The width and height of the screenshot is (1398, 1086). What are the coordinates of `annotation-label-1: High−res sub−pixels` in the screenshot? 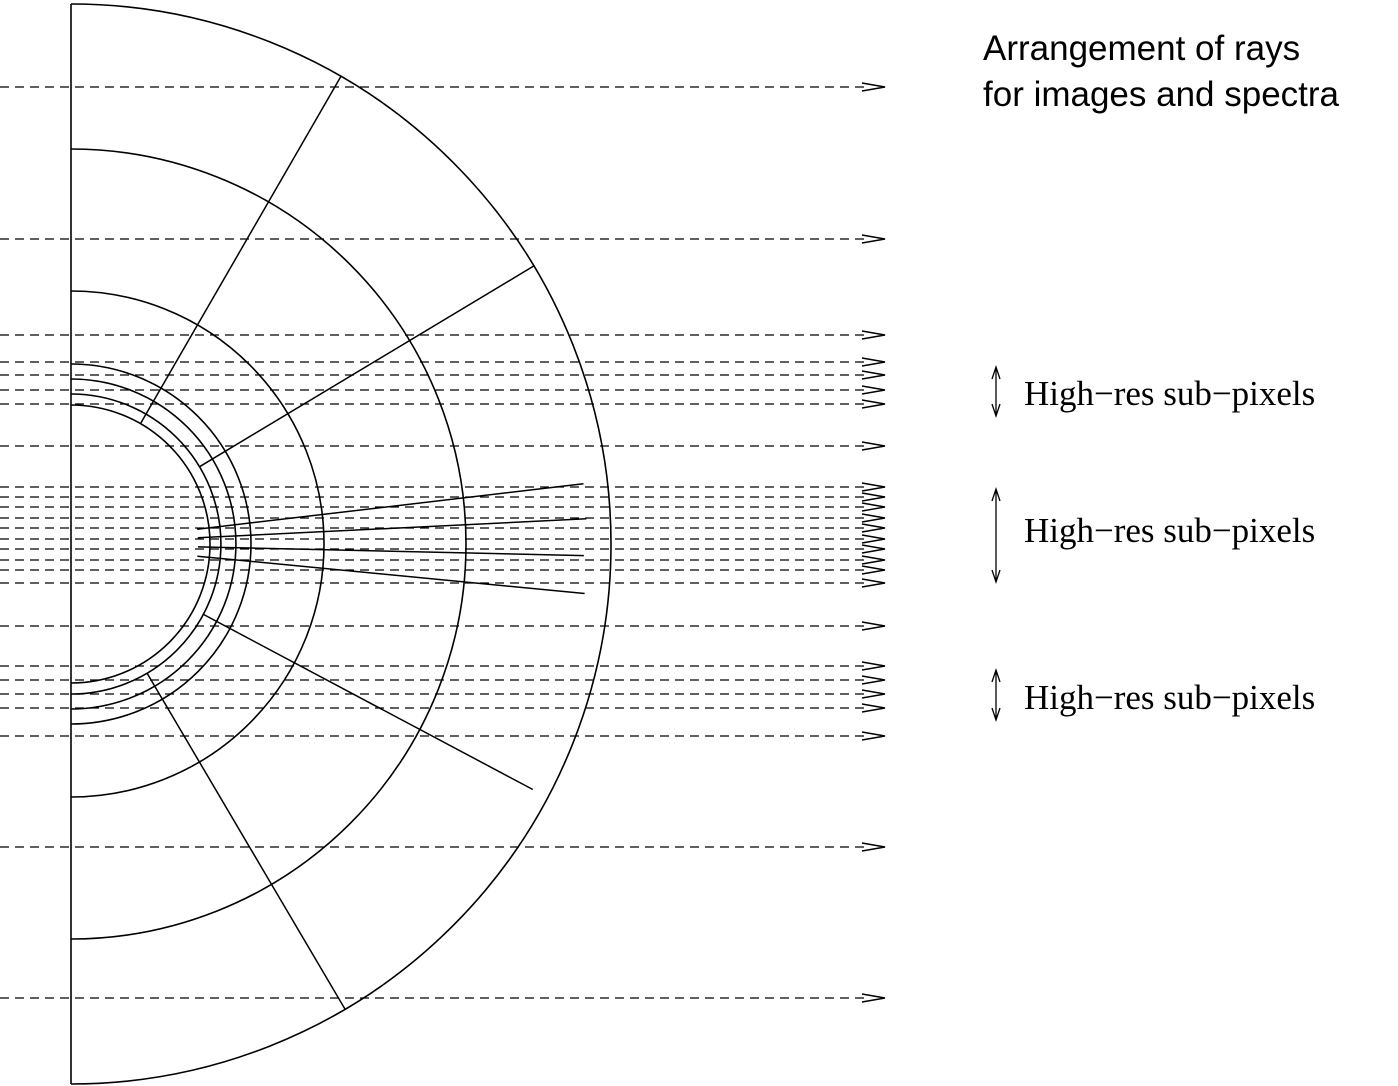 It's located at (1169, 393).